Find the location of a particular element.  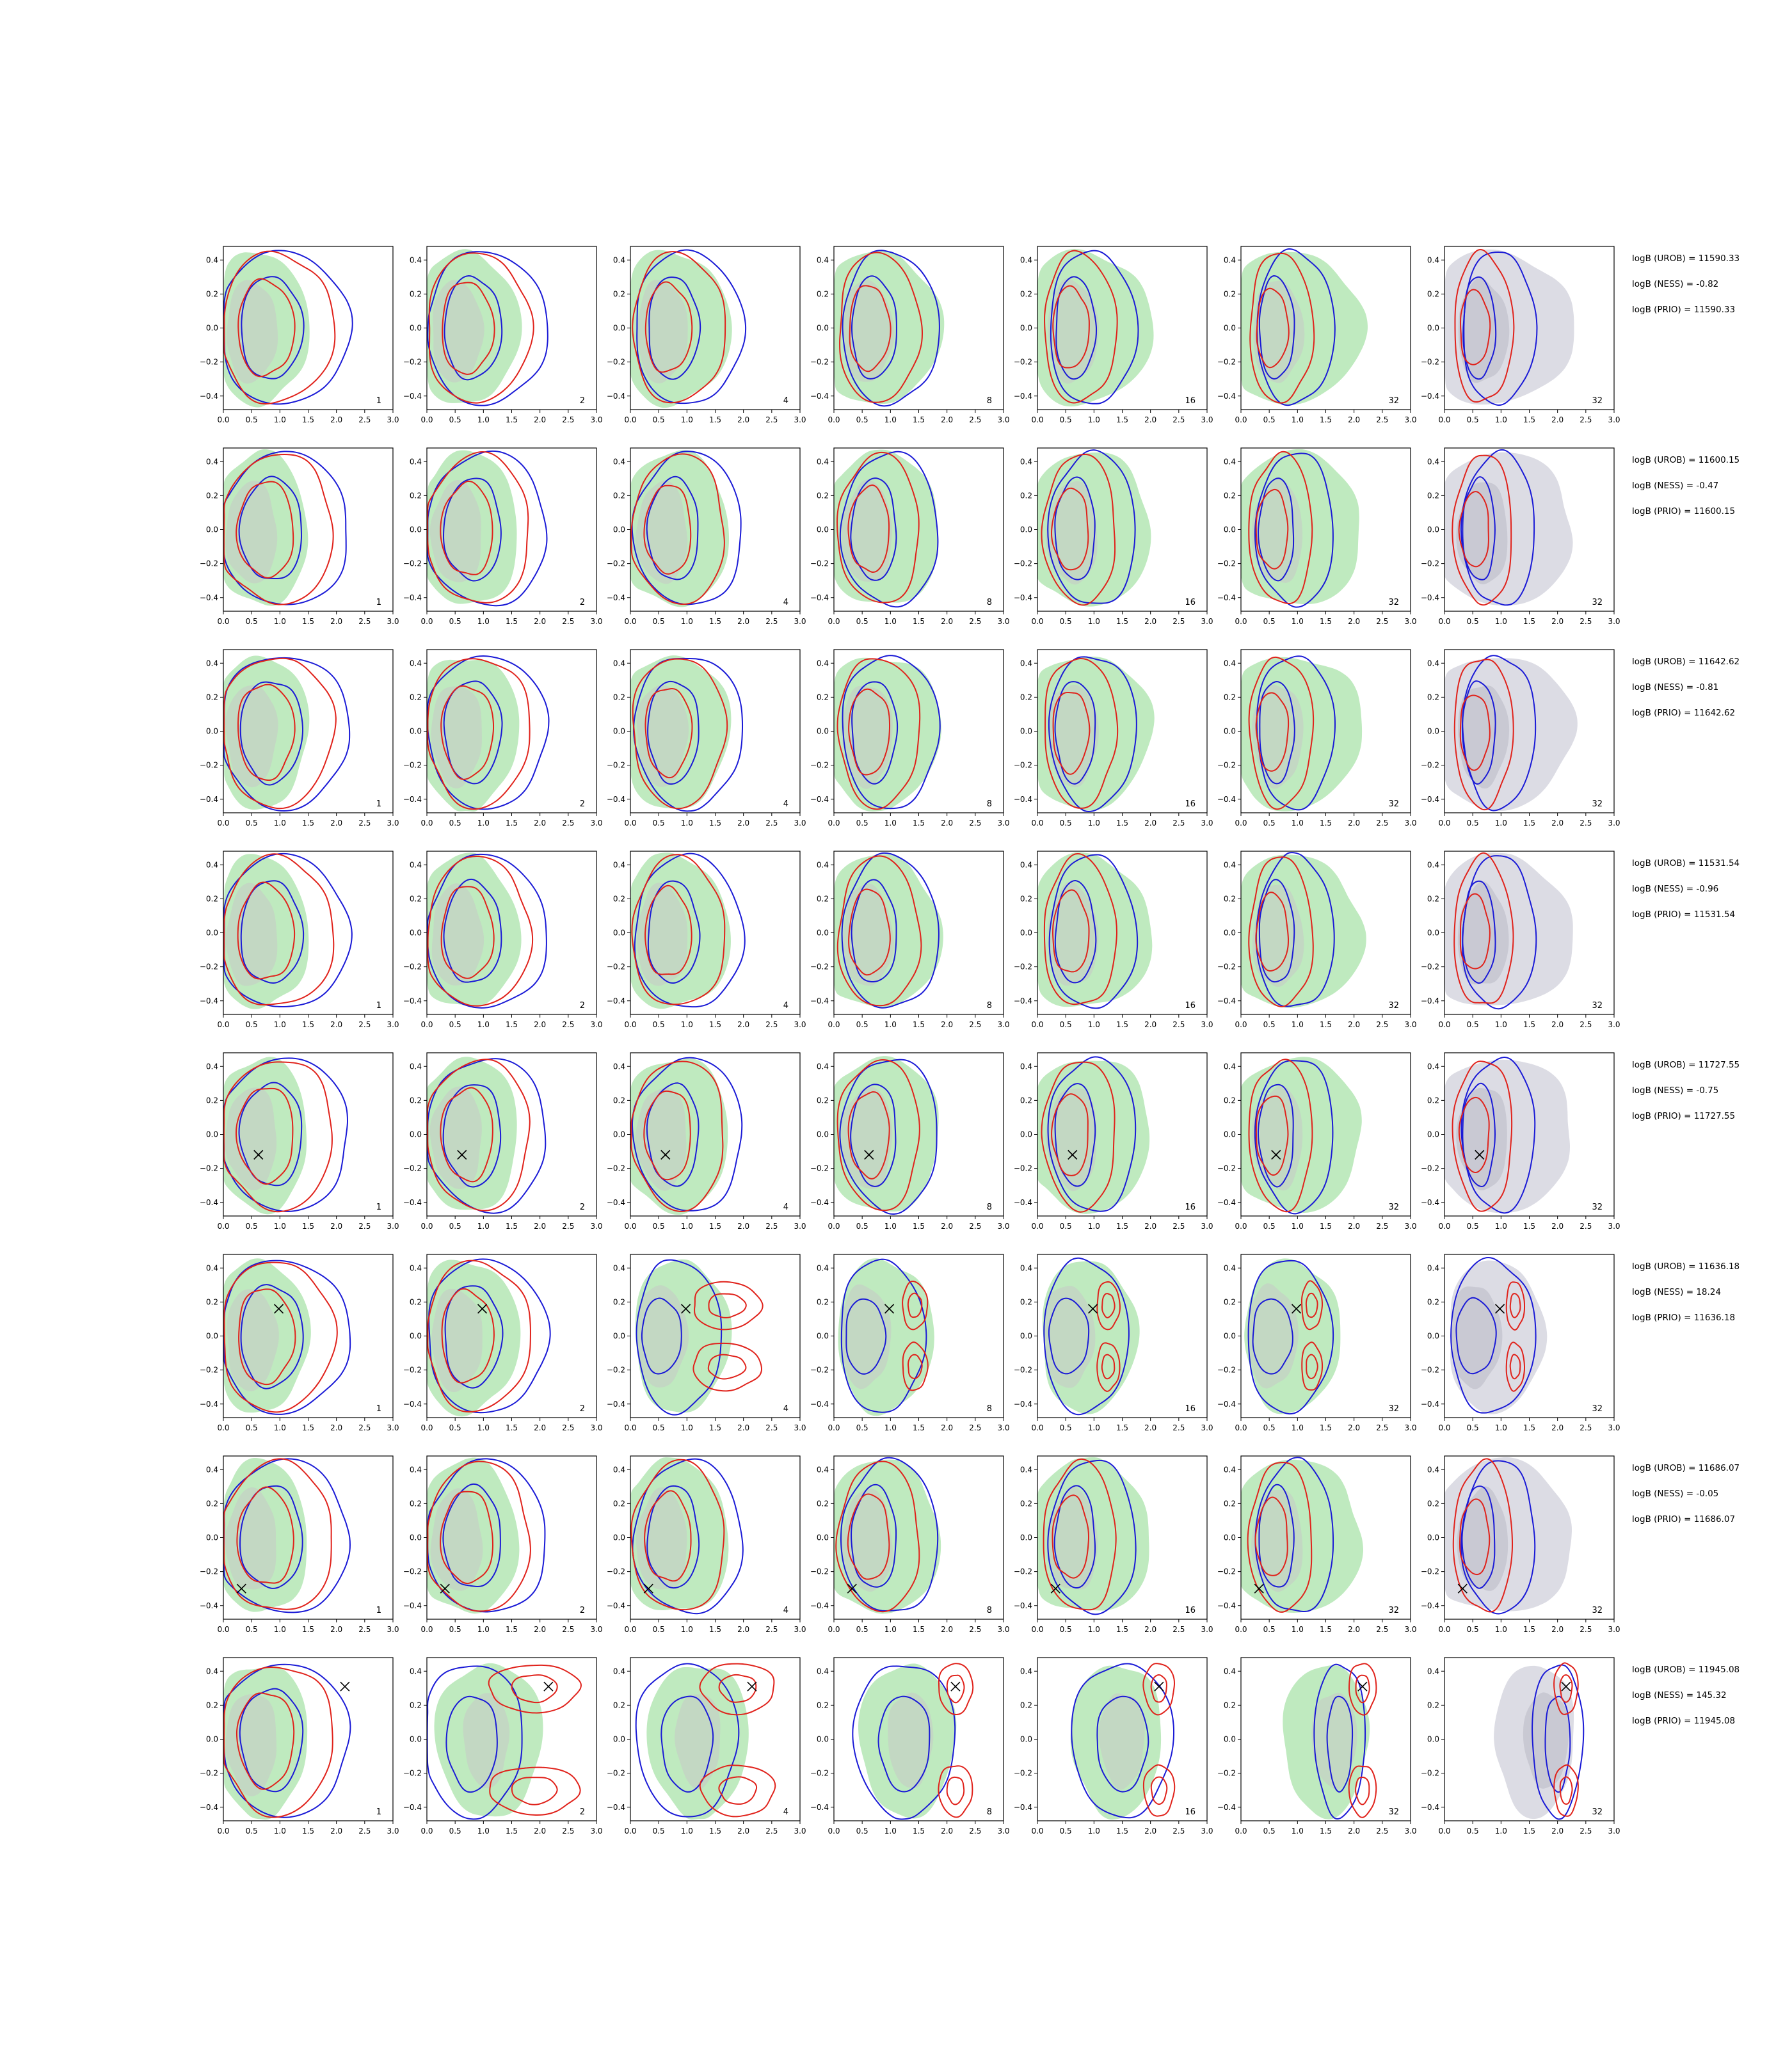

evidence-line: logB (NESS) = -0.81 is located at coordinates (1675, 687).